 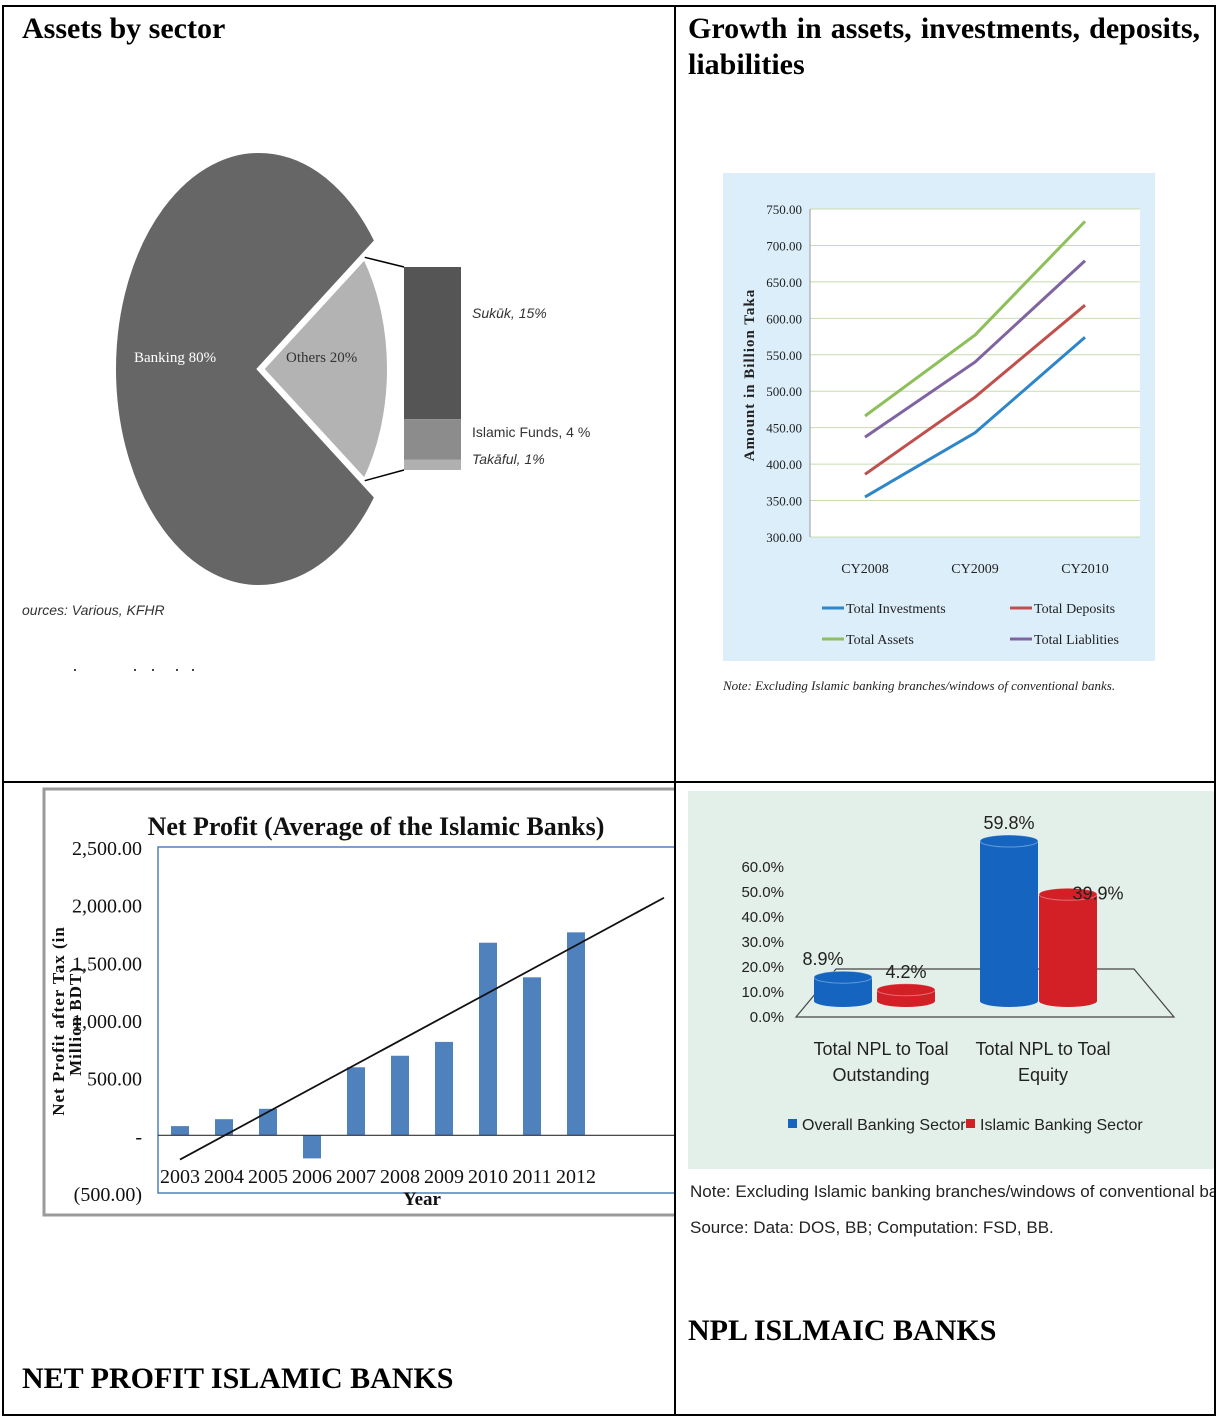 I want to click on line-y-tick: 350.00, so click(x=784, y=501).